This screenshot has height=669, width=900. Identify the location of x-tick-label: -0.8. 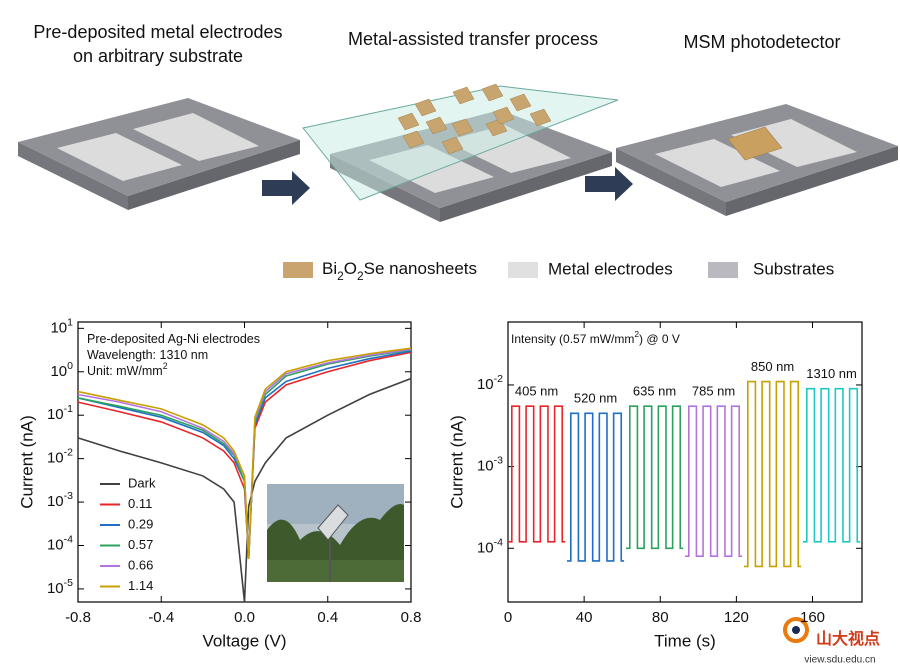
(78, 617).